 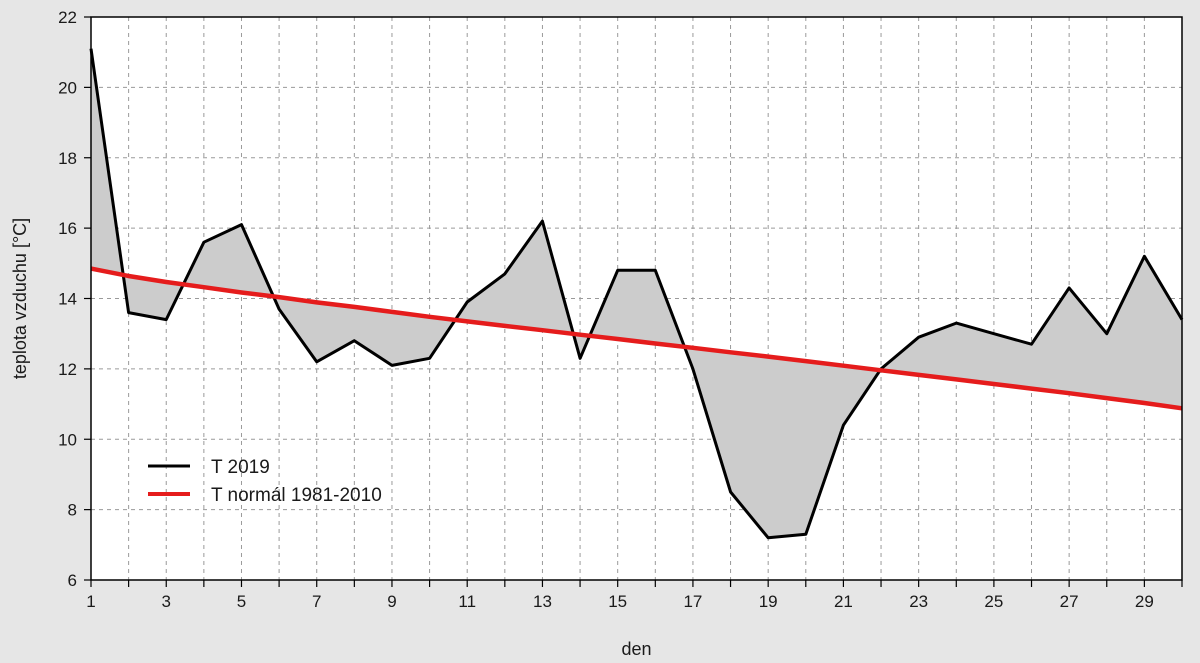 What do you see at coordinates (316, 601) in the screenshot?
I see `x-tick-label: 7` at bounding box center [316, 601].